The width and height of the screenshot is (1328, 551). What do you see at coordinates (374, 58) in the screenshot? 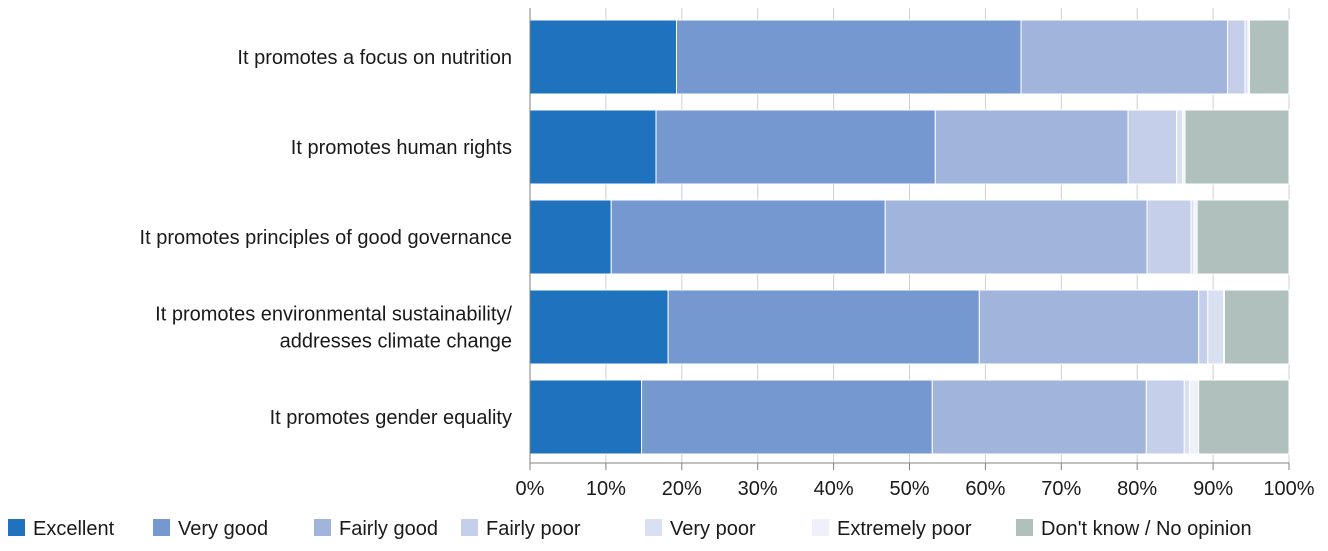
I see `category-label: It promotes a focus on nutrition` at bounding box center [374, 58].